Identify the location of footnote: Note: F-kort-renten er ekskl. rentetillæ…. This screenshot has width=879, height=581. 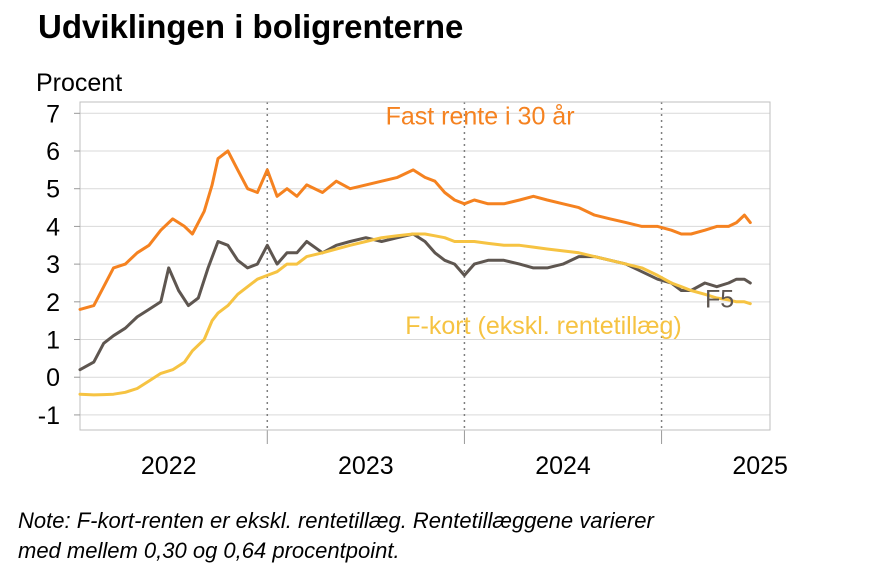
(443, 536).